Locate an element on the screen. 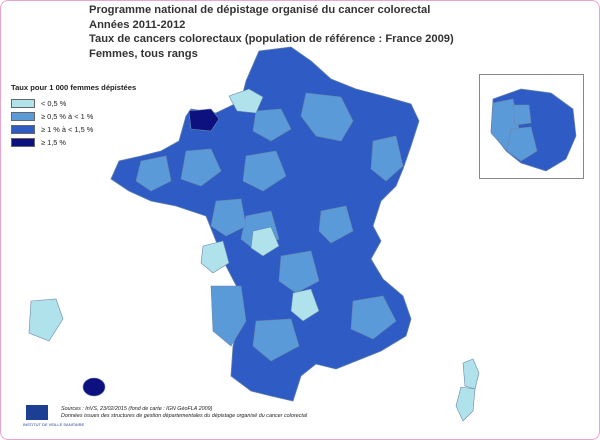 The width and height of the screenshot is (600, 440). legend-item: ≥ 1,5 % is located at coordinates (73, 142).